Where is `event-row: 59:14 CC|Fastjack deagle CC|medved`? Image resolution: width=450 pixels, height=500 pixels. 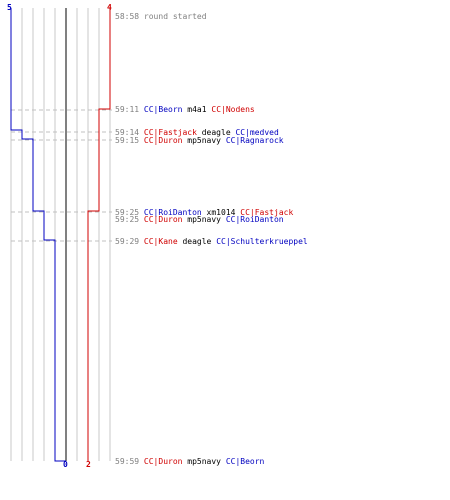 event-row: 59:14 CC|Fastjack deagle CC|medved is located at coordinates (197, 132).